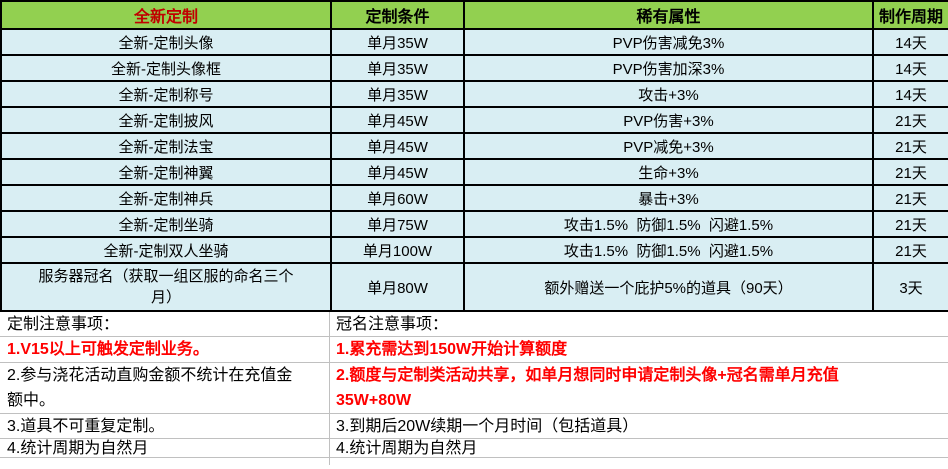  What do you see at coordinates (397, 15) in the screenshot?
I see `header-condition: 定制条件` at bounding box center [397, 15].